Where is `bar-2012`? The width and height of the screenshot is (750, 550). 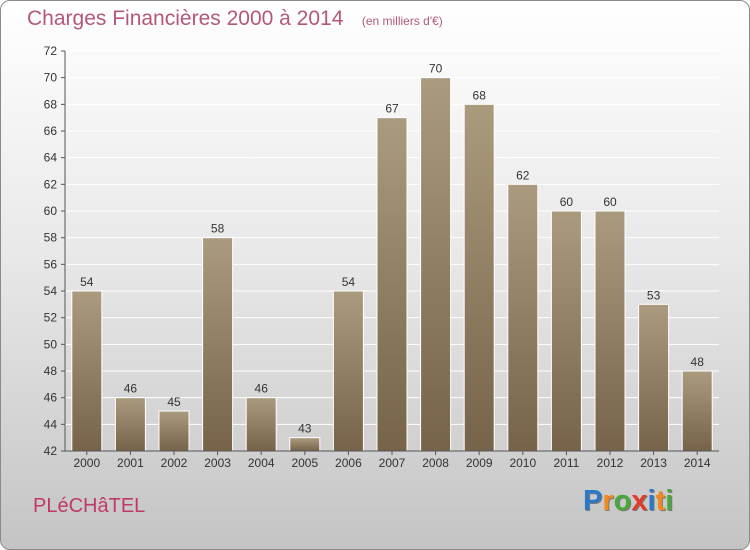 bar-2012 is located at coordinates (610, 331).